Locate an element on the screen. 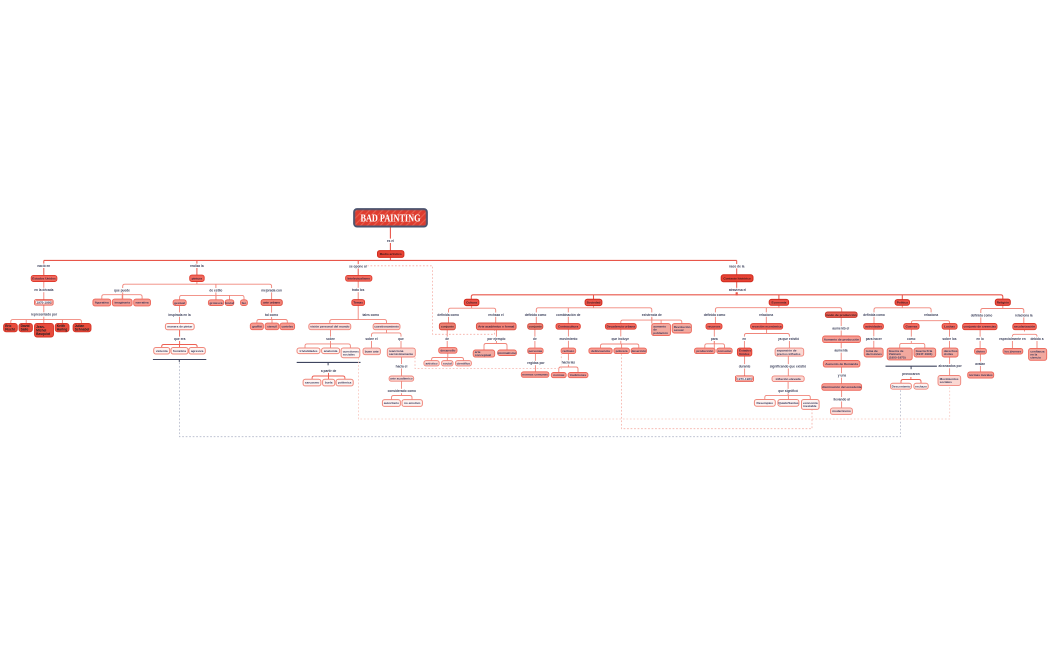 Image resolution: width=1050 pixels, height=650 pixels. svg-text: Schnabel is located at coordinates (82, 330).